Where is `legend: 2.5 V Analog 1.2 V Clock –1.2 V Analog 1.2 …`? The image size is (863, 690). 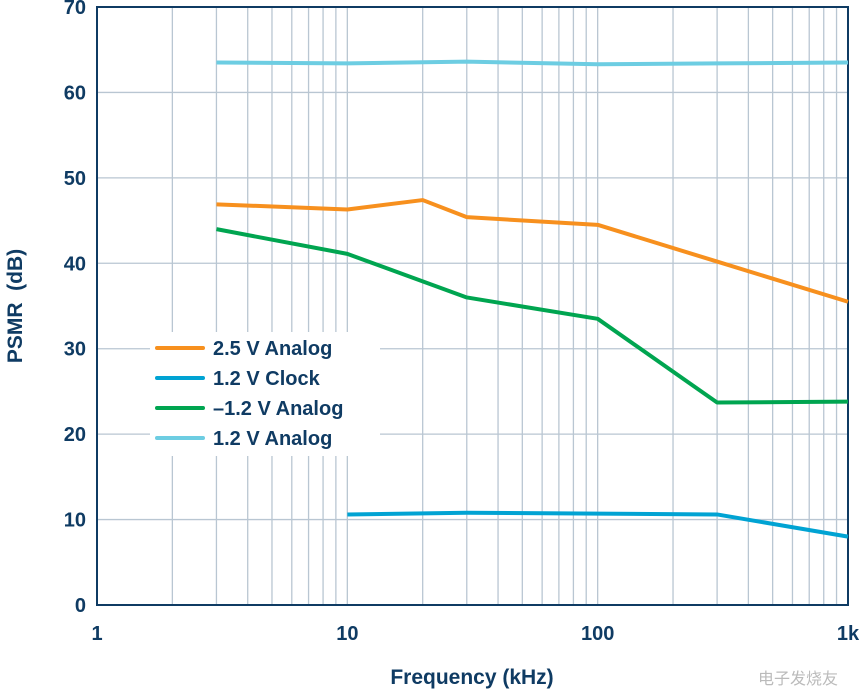 legend: 2.5 V Analog 1.2 V Clock –1.2 V Analog 1.2 … is located at coordinates (265, 394).